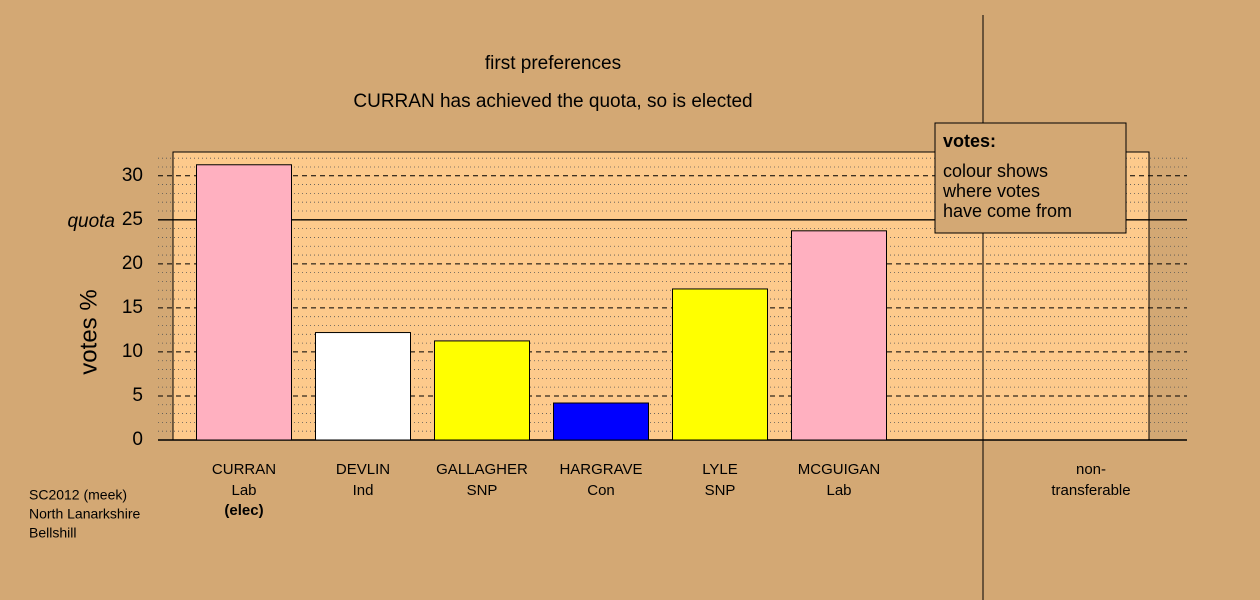  I want to click on quota-label: quota, so click(91, 221).